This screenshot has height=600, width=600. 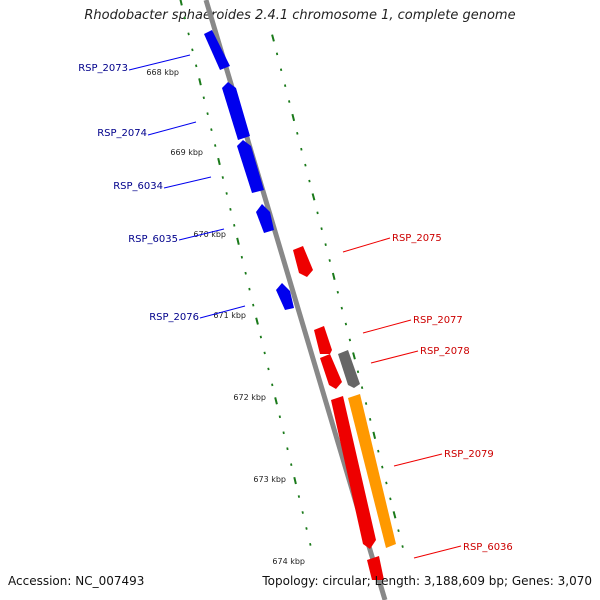 What do you see at coordinates (469, 454) in the screenshot?
I see `gene-label-RSP_2079: RSP_2079` at bounding box center [469, 454].